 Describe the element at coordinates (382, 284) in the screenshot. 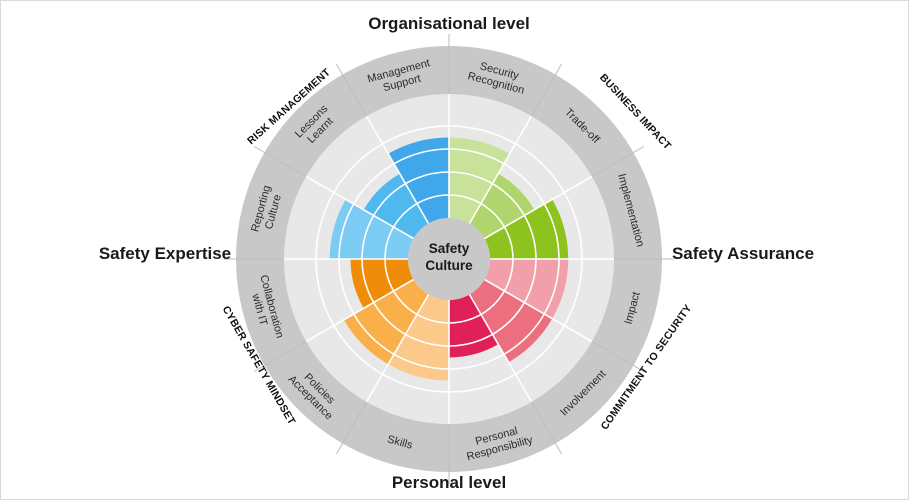

I see `segment-fill-collaboration-with-it` at that location.